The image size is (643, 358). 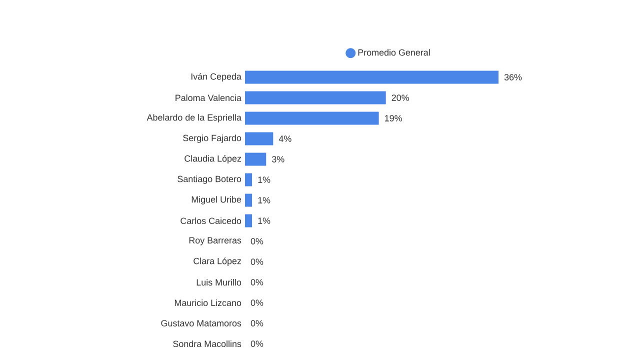 I want to click on y-tick-label: Abelardo de la Espriella, so click(x=194, y=118).